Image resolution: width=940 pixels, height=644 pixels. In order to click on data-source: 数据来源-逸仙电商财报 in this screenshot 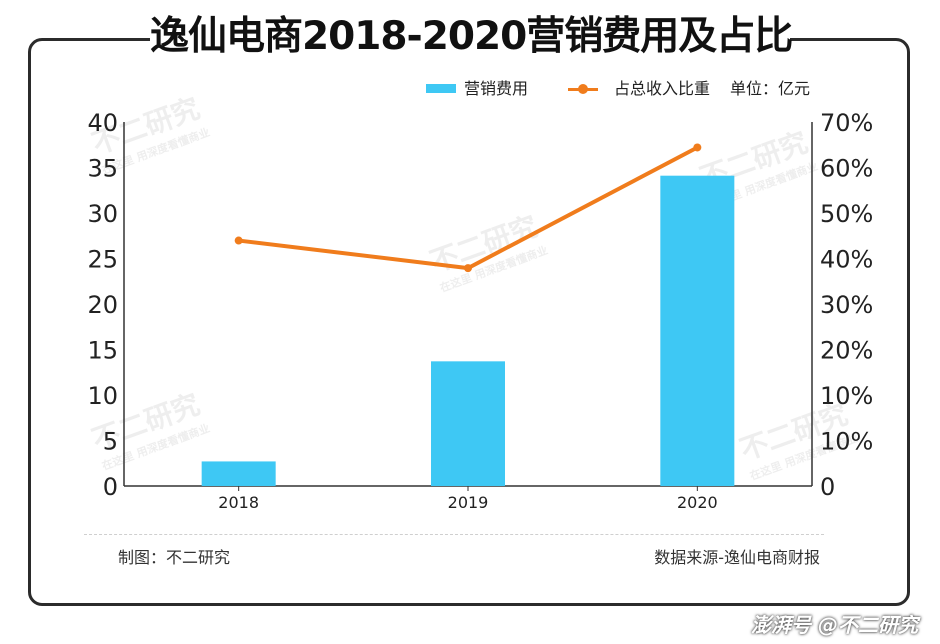, I will do `click(737, 557)`.